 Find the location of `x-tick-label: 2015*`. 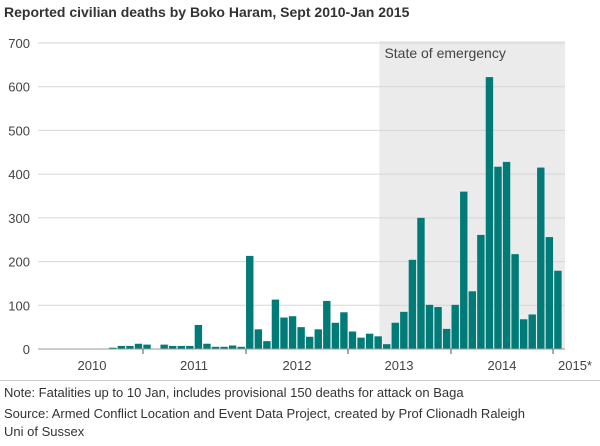

x-tick-label: 2015* is located at coordinates (575, 365).